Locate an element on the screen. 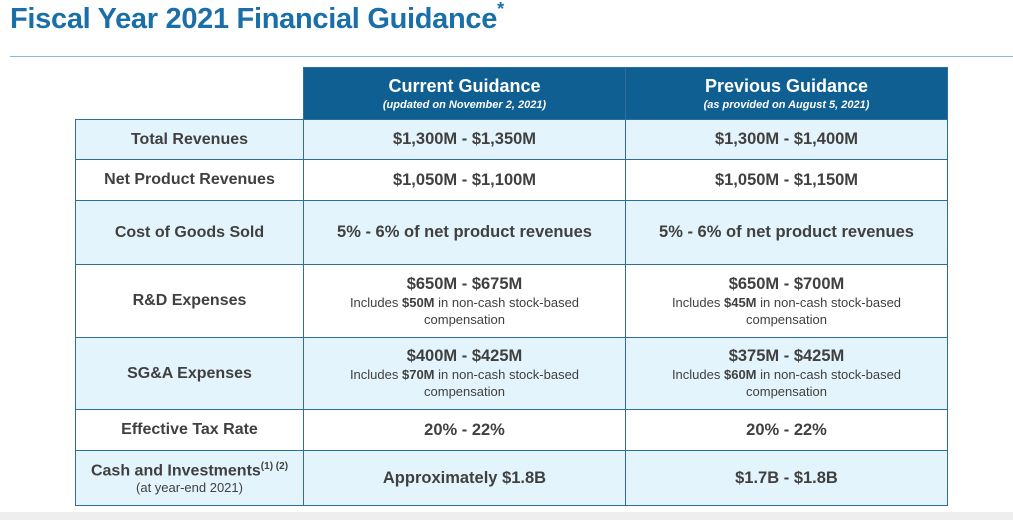 This screenshot has height=520, width=1013. previous-value: $1,300M - $1,400M is located at coordinates (786, 139).